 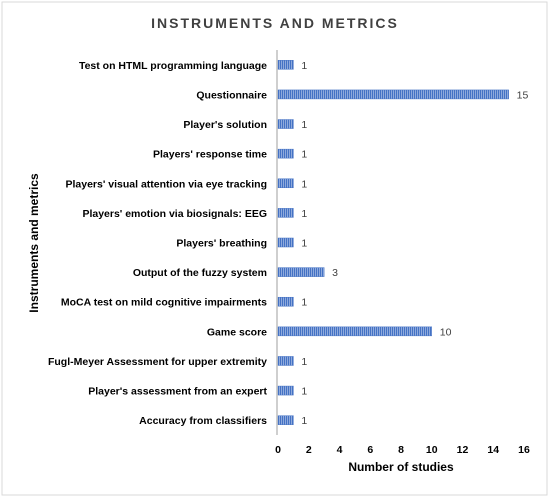 I want to click on category-label: Questionnaire, so click(x=231, y=95).